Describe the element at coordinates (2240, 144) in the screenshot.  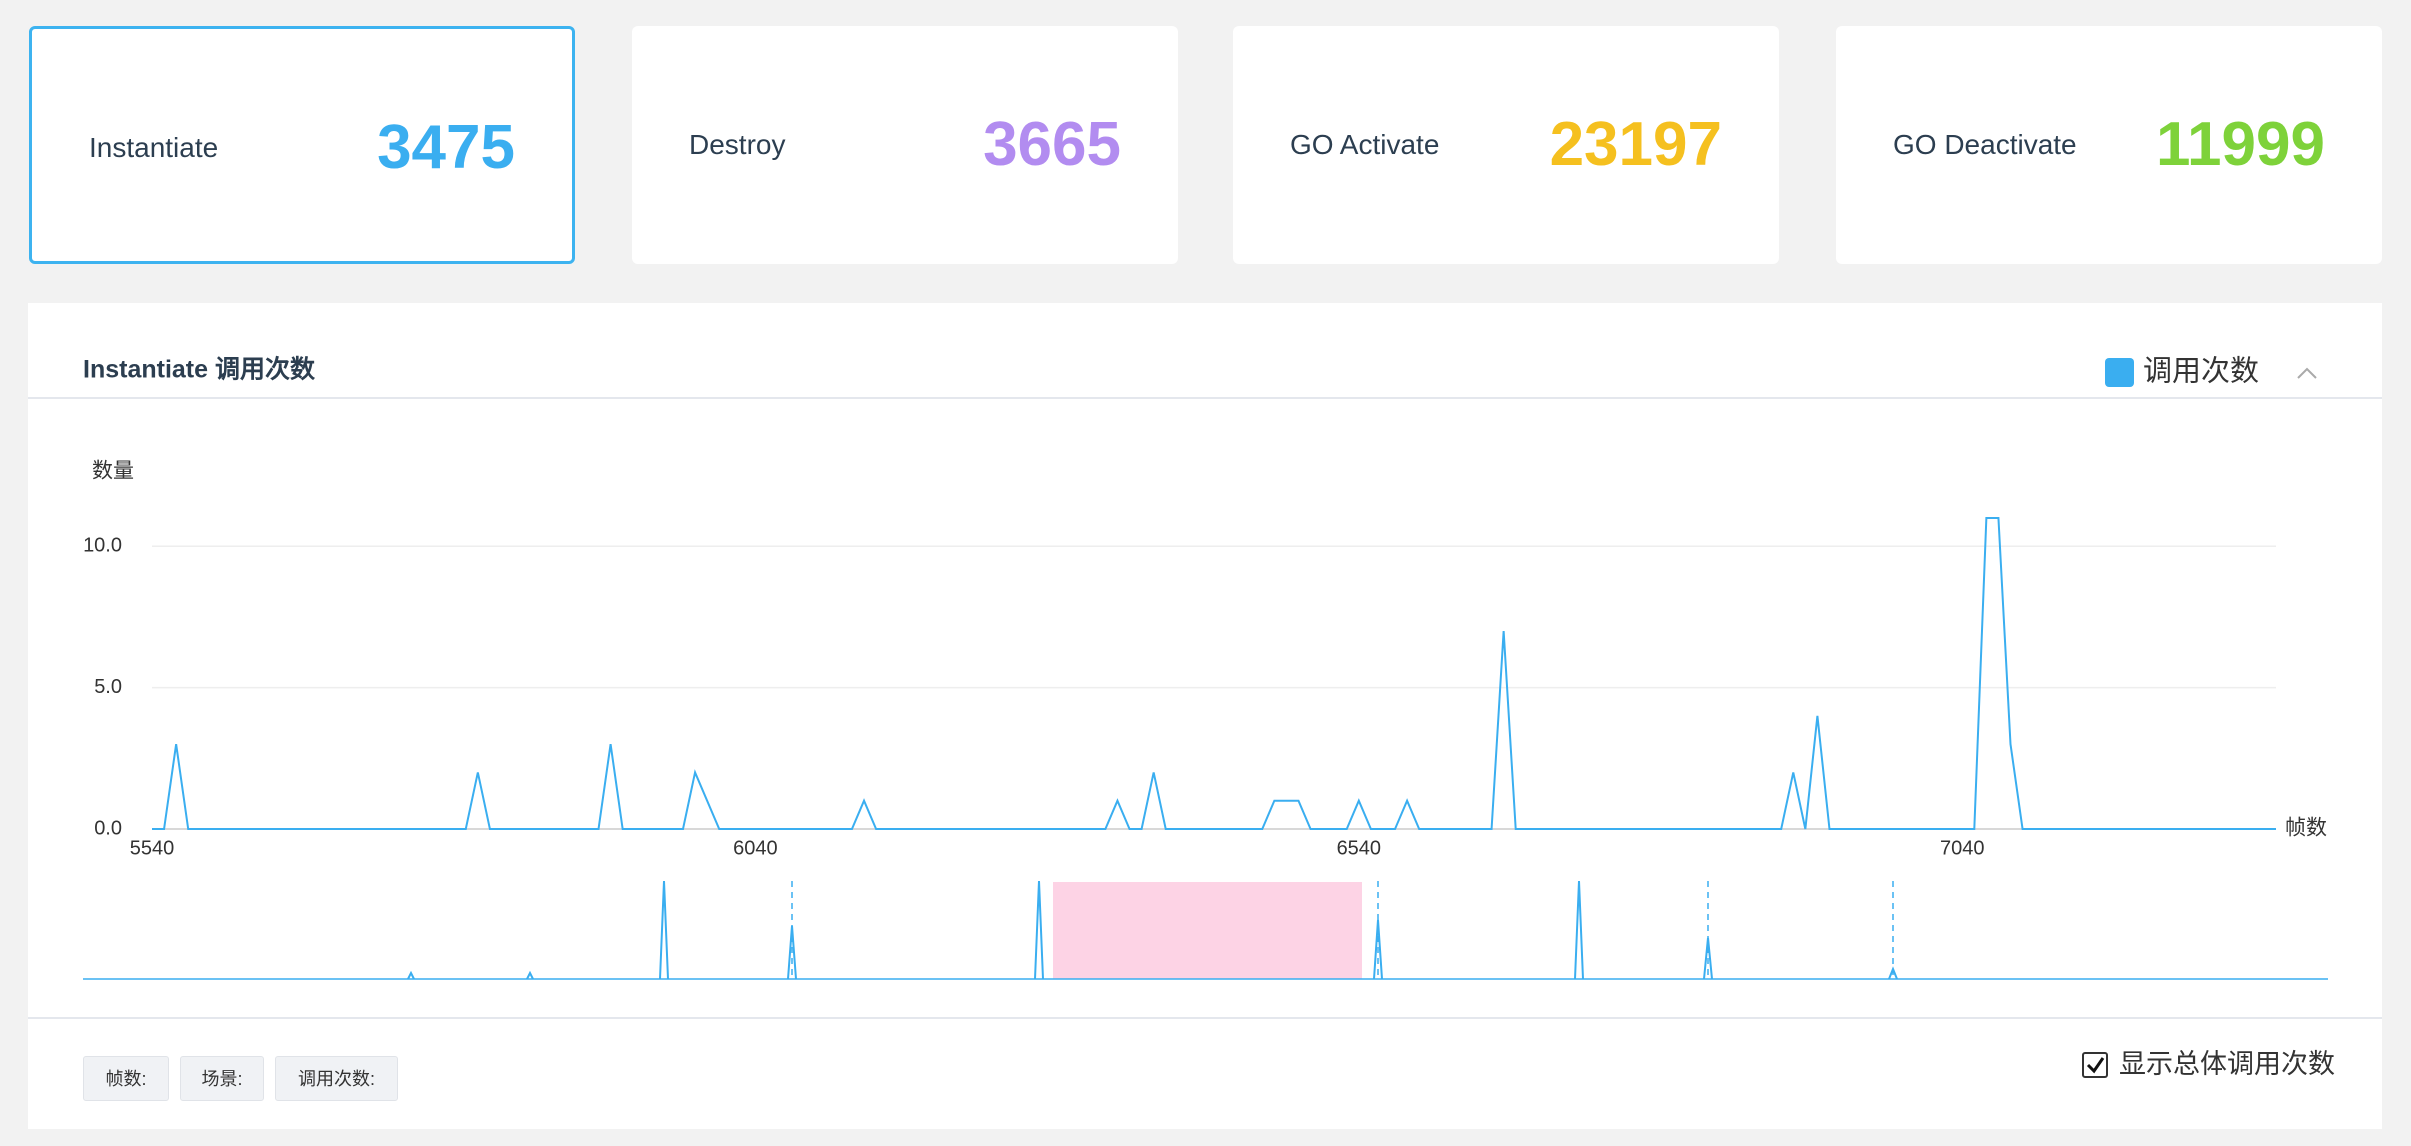
I see `card-value: 11999` at that location.